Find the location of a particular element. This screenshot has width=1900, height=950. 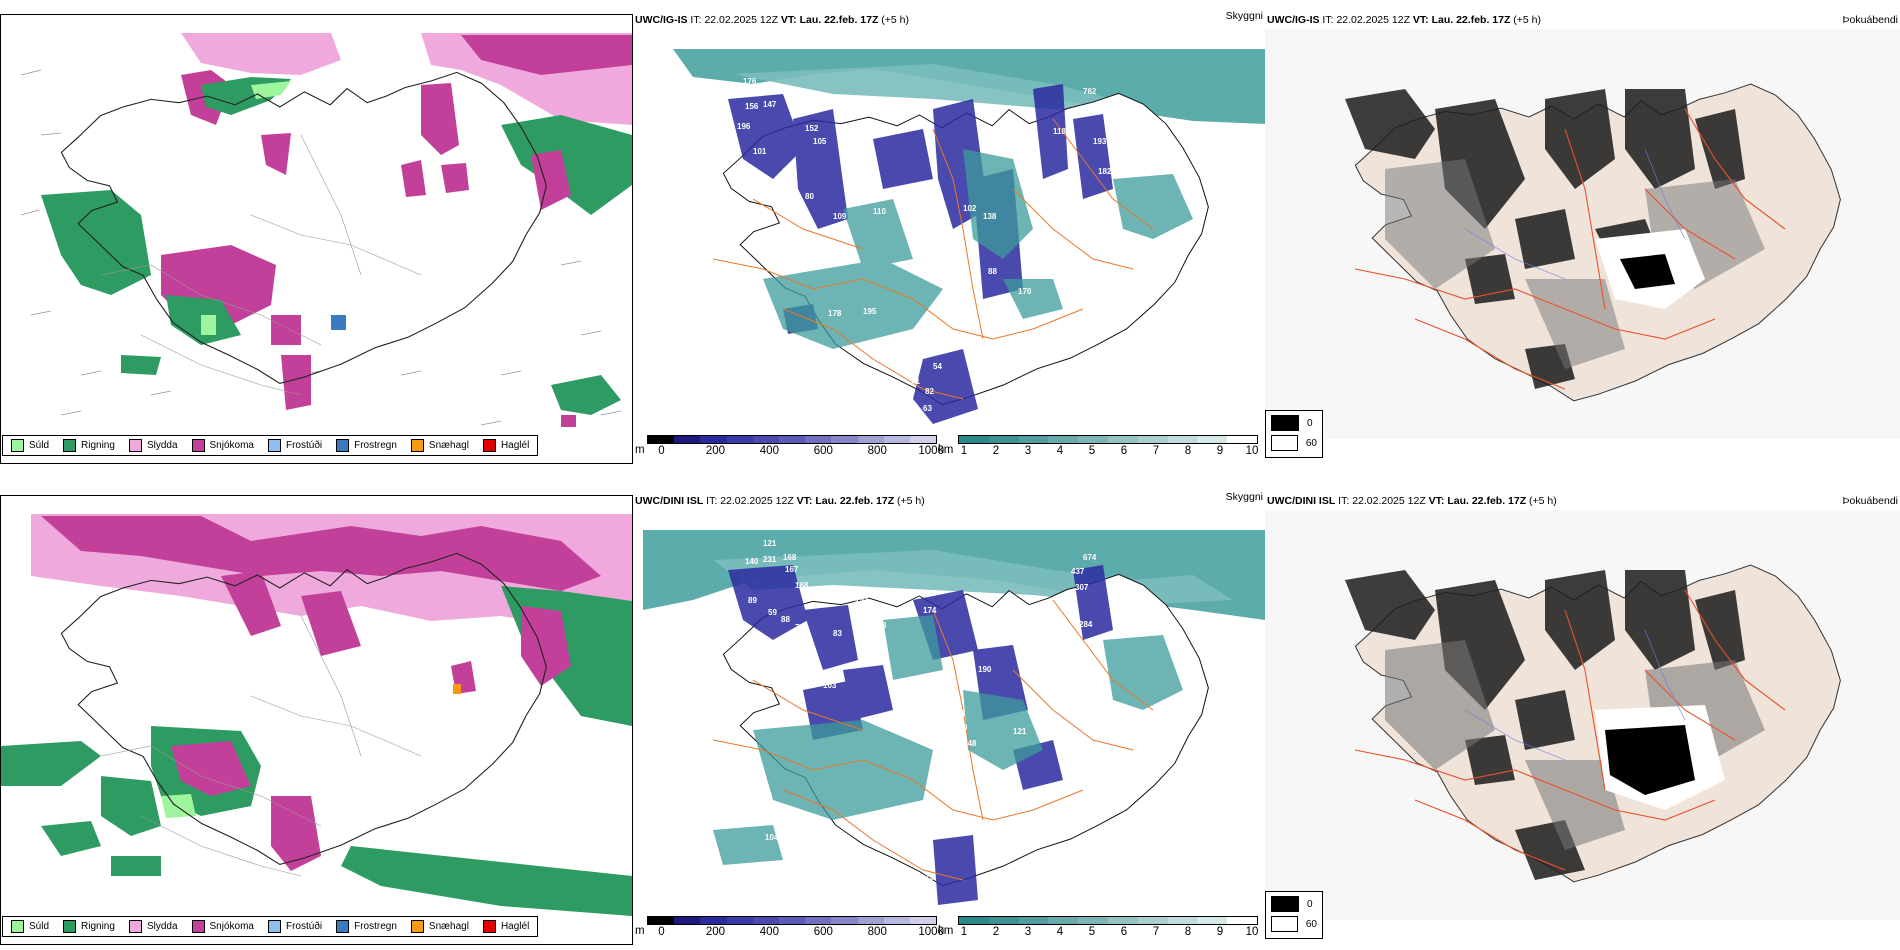

svg-text: 196 is located at coordinates (744, 126).